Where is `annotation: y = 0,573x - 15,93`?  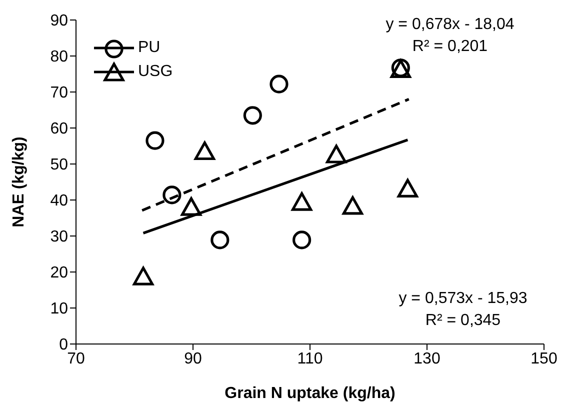
annotation: y = 0,573x - 15,93 is located at coordinates (463, 299).